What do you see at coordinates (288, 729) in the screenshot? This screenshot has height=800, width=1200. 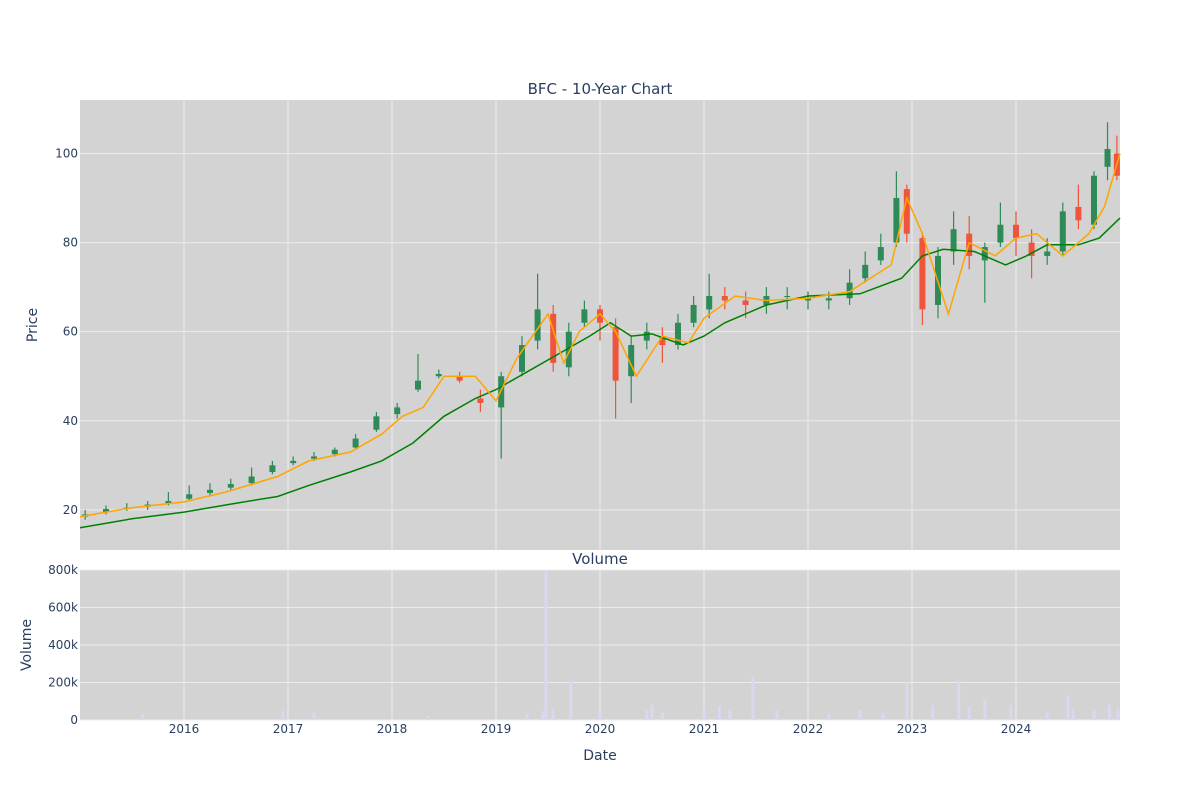 I see `x-tick-label: 2017` at bounding box center [288, 729].